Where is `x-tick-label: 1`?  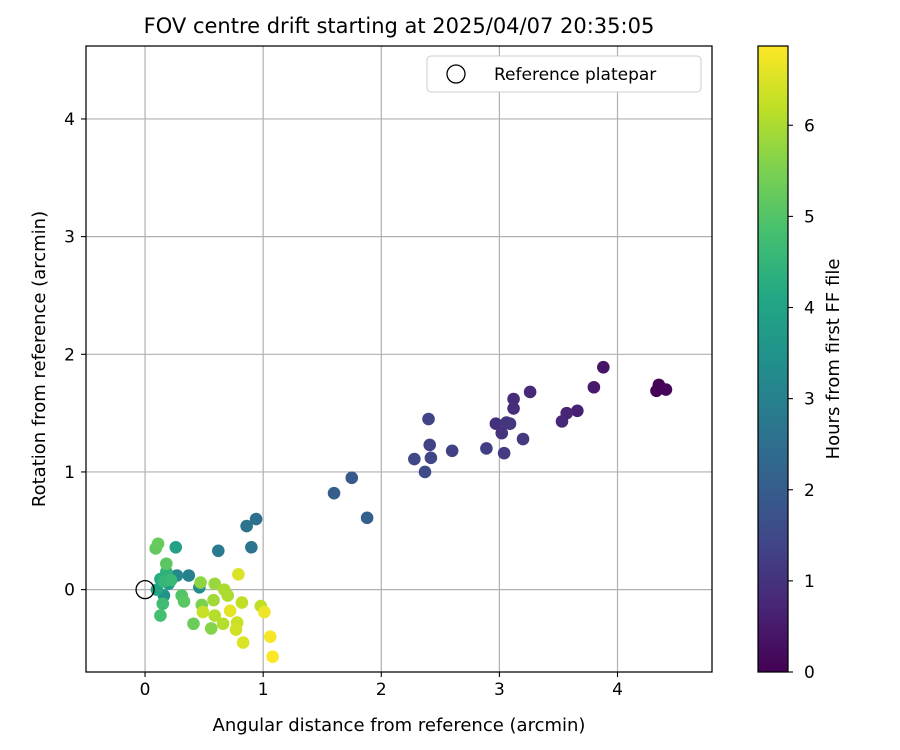
x-tick-label: 1 is located at coordinates (263, 690).